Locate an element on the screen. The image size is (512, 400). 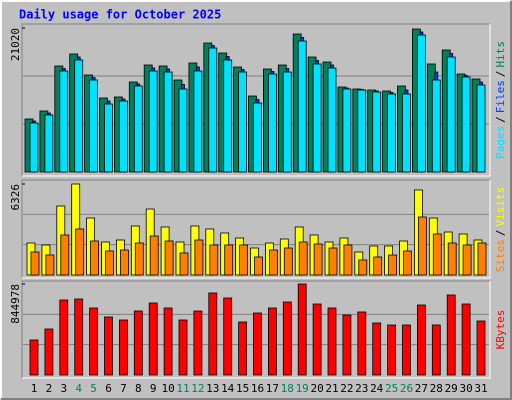
x-tick-label: 4 is located at coordinates (78, 388).